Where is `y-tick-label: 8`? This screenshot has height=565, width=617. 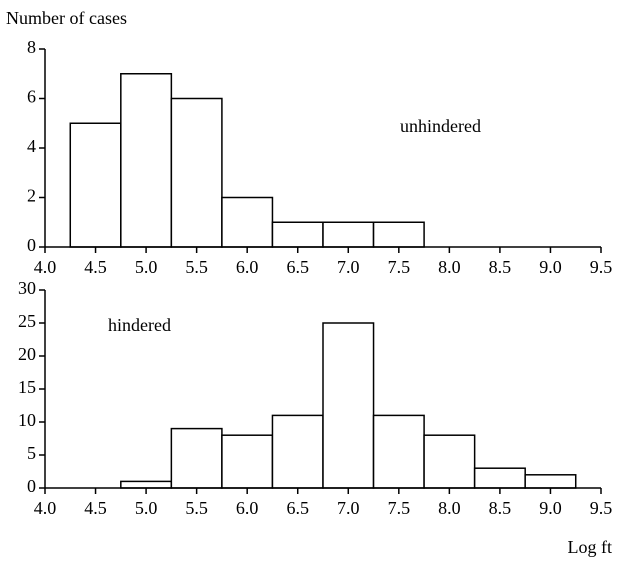 y-tick-label: 8 is located at coordinates (31, 47).